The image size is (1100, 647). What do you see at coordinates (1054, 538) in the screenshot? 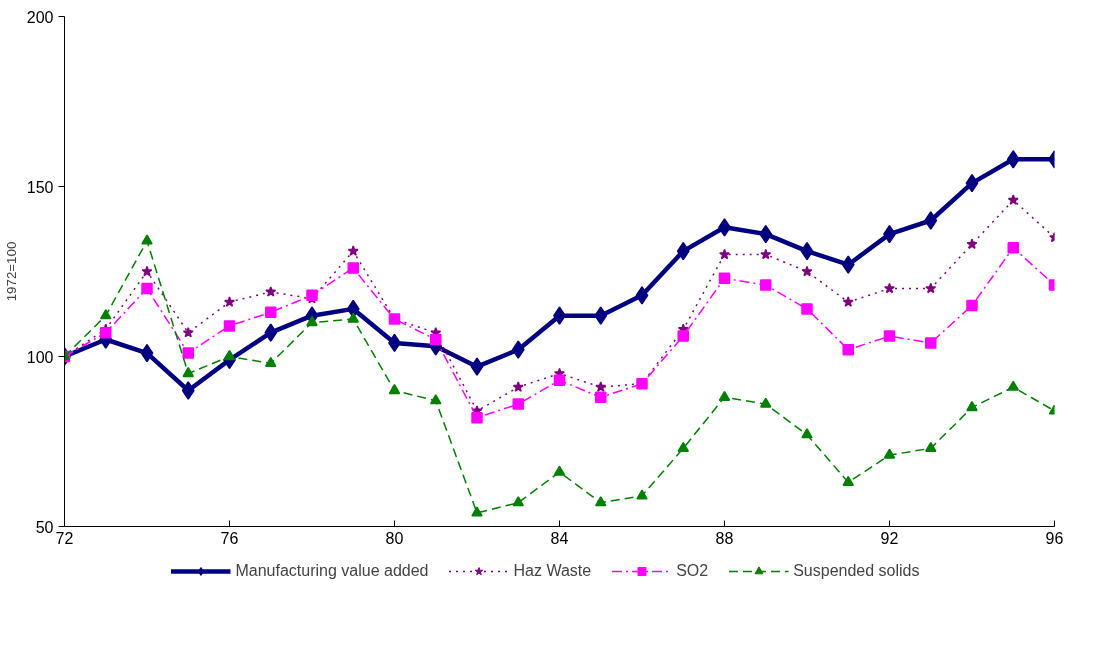
I see `x-tick-label: 96` at bounding box center [1054, 538].